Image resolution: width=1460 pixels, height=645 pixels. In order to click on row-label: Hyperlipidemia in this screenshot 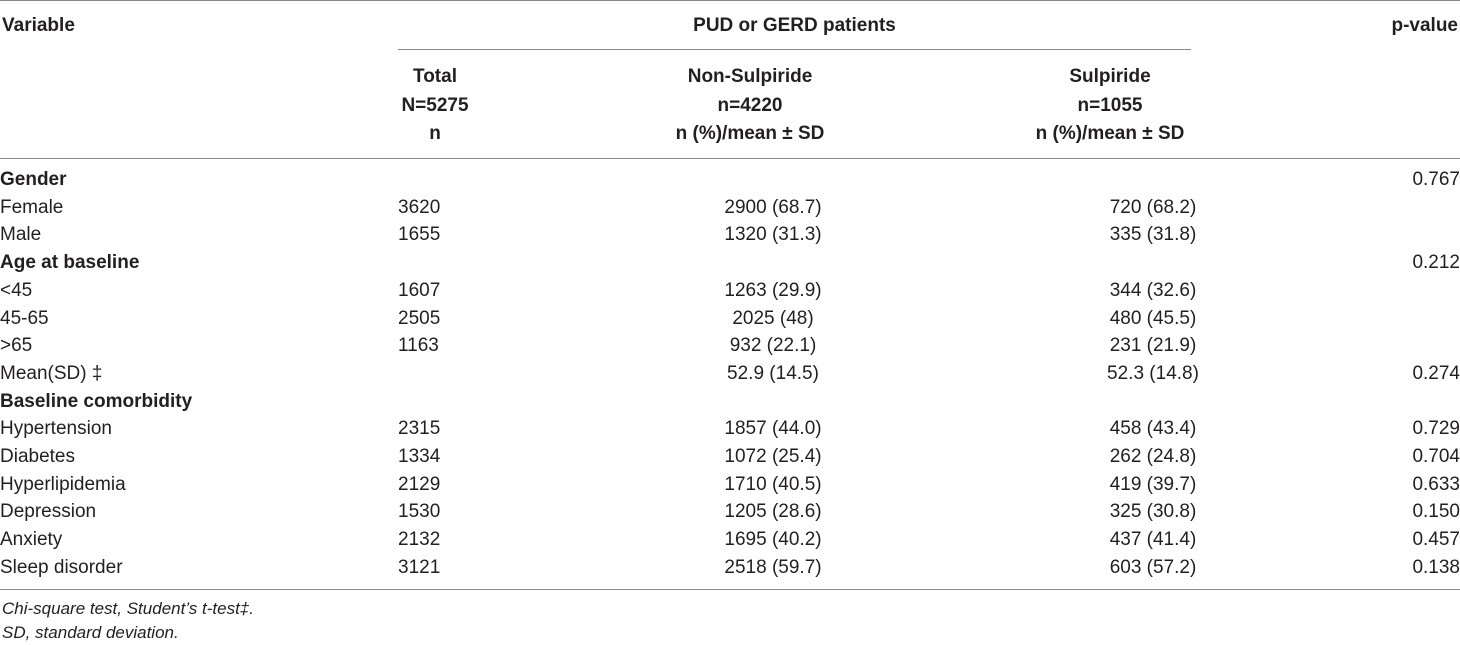, I will do `click(63, 484)`.